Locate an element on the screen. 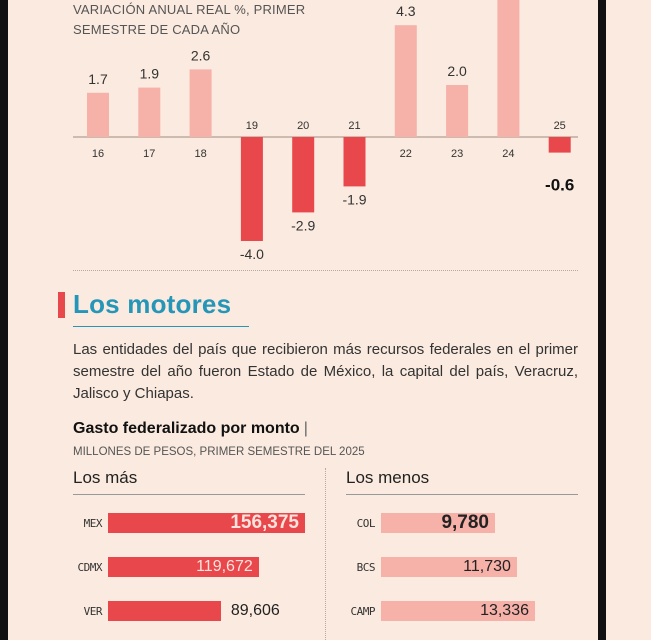 This screenshot has height=640, width=651. spending-value: 156,375 is located at coordinates (264, 522).